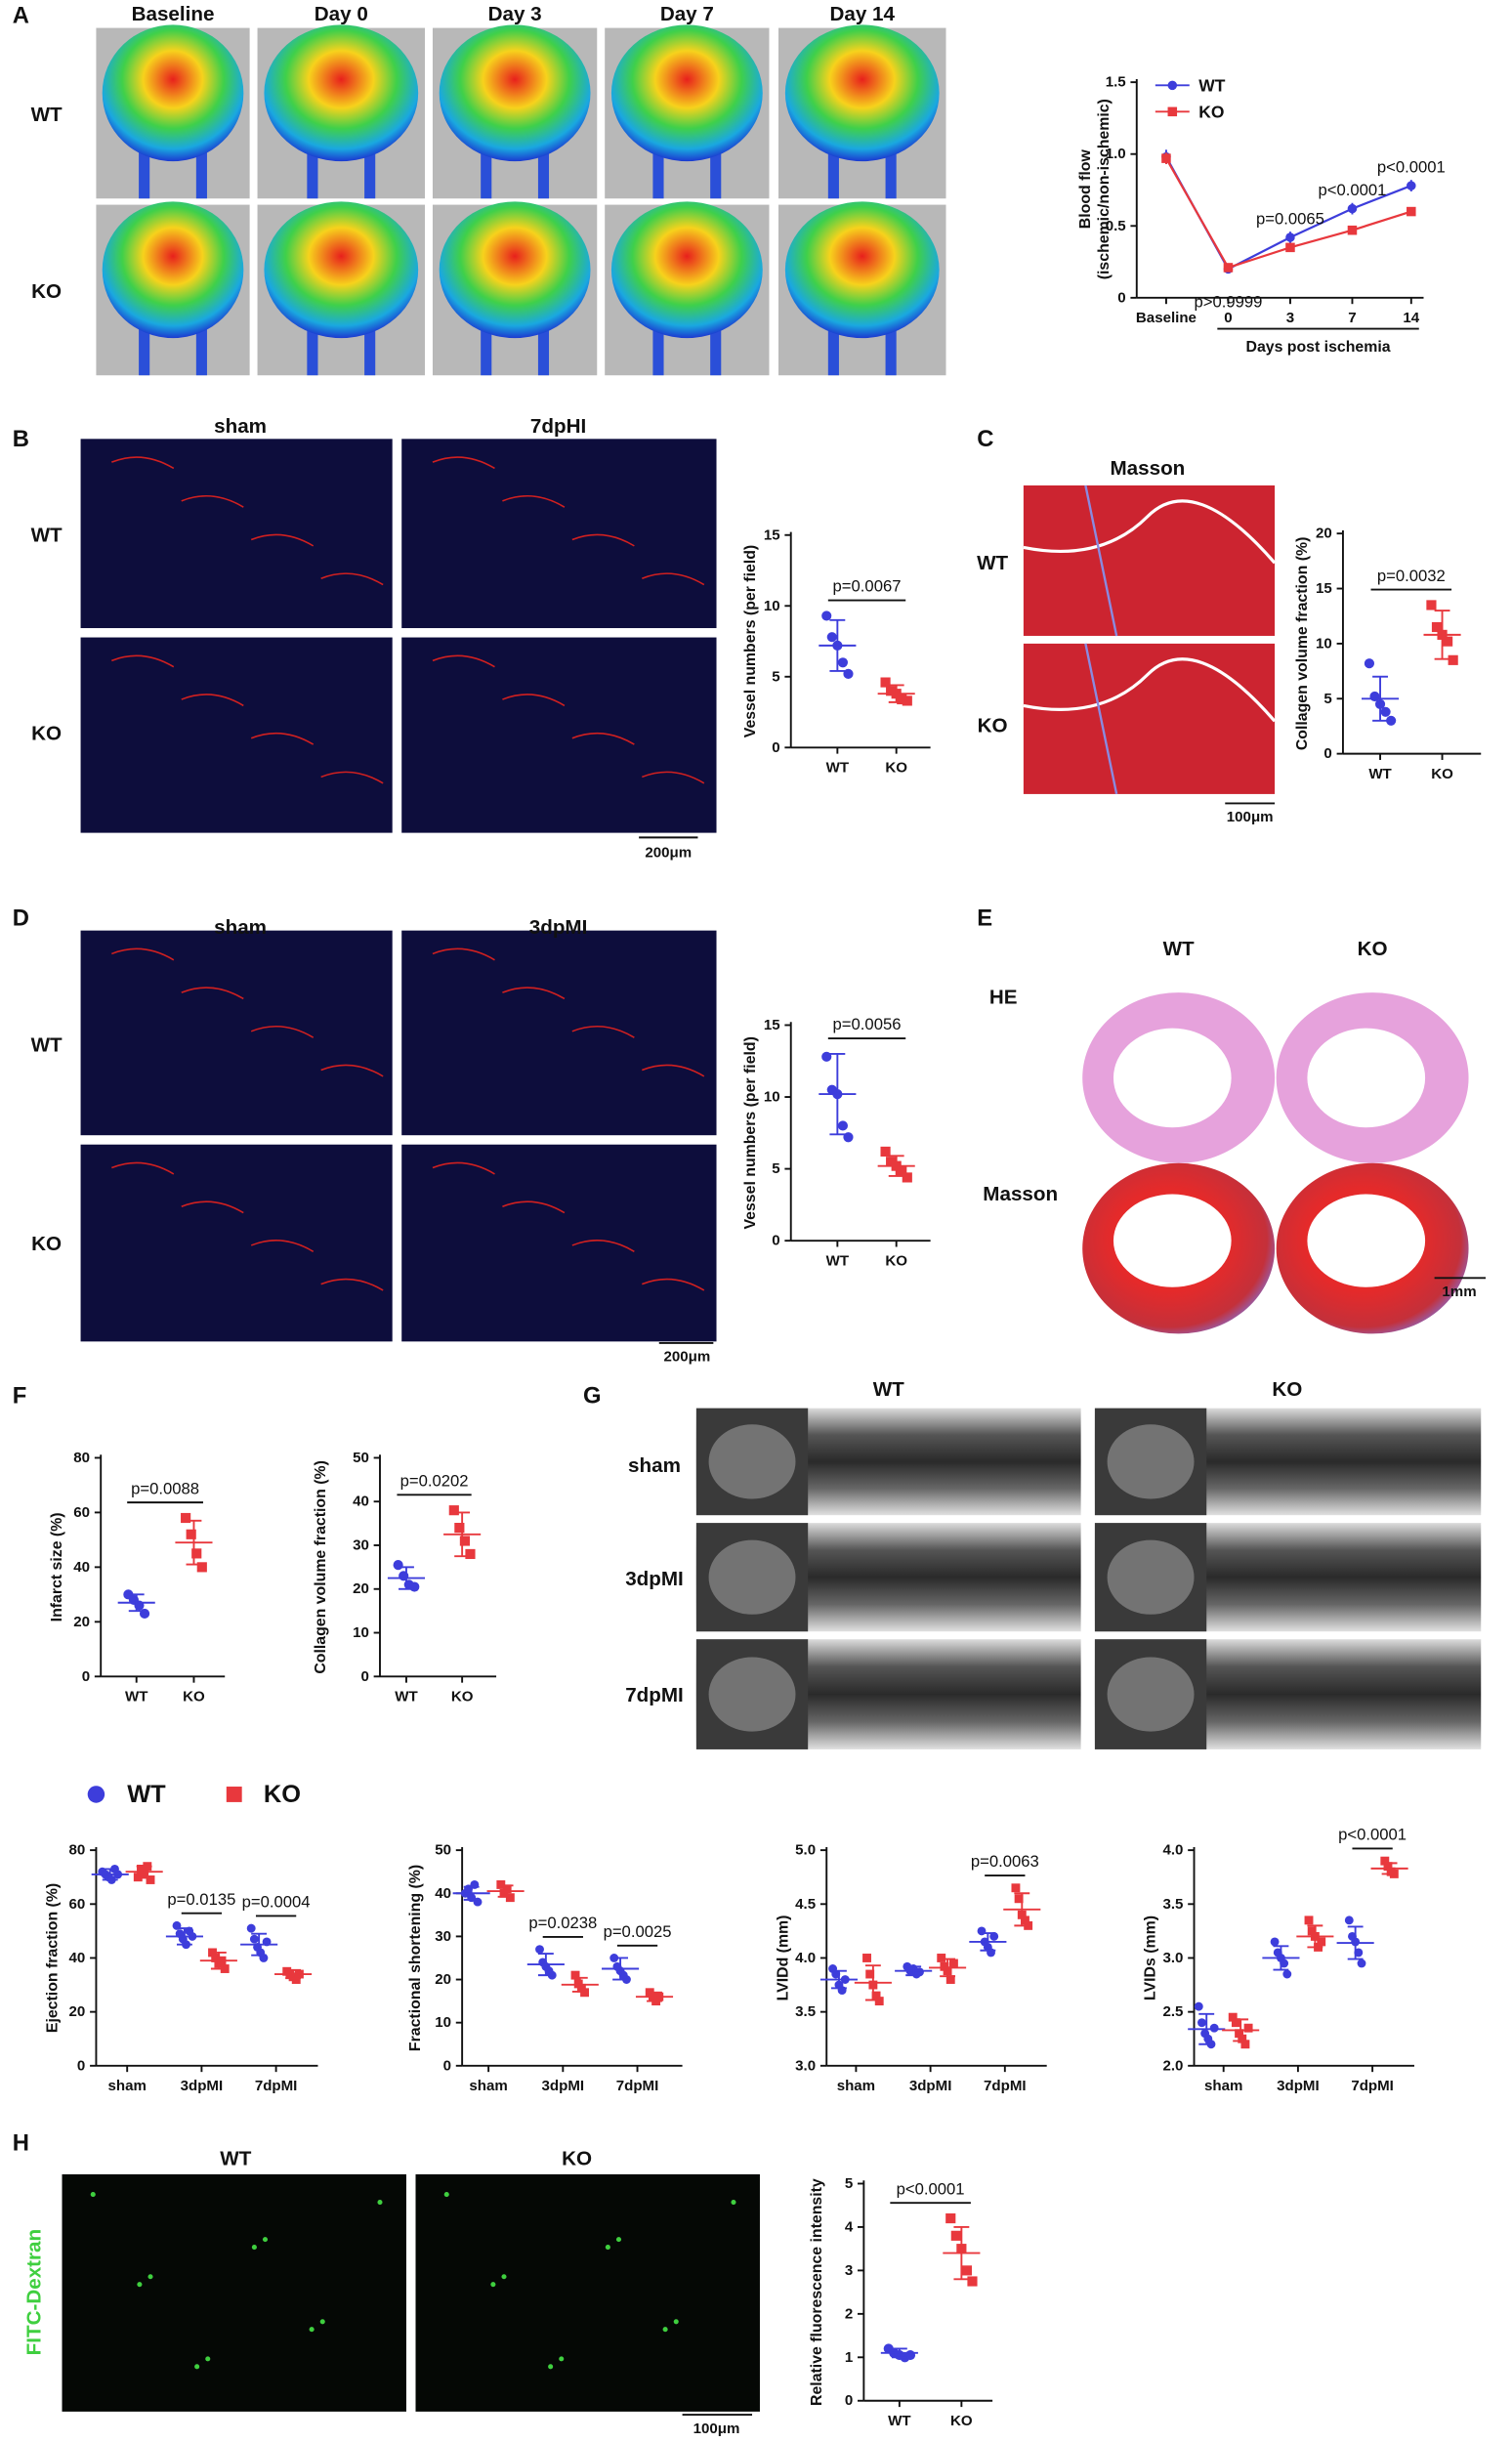 The image size is (1512, 2442). I want to click on column-label: sham, so click(240, 927).